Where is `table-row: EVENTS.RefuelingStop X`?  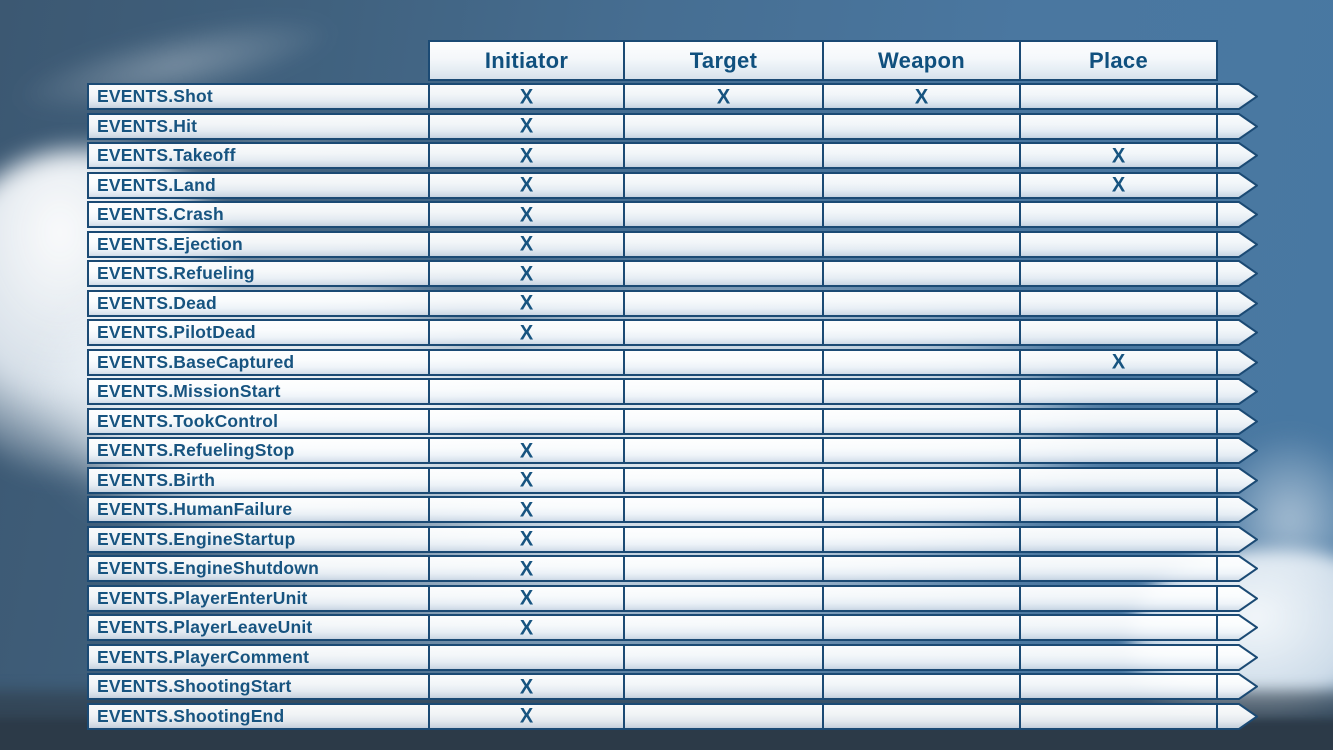 table-row: EVENTS.RefuelingStop X is located at coordinates (687, 450).